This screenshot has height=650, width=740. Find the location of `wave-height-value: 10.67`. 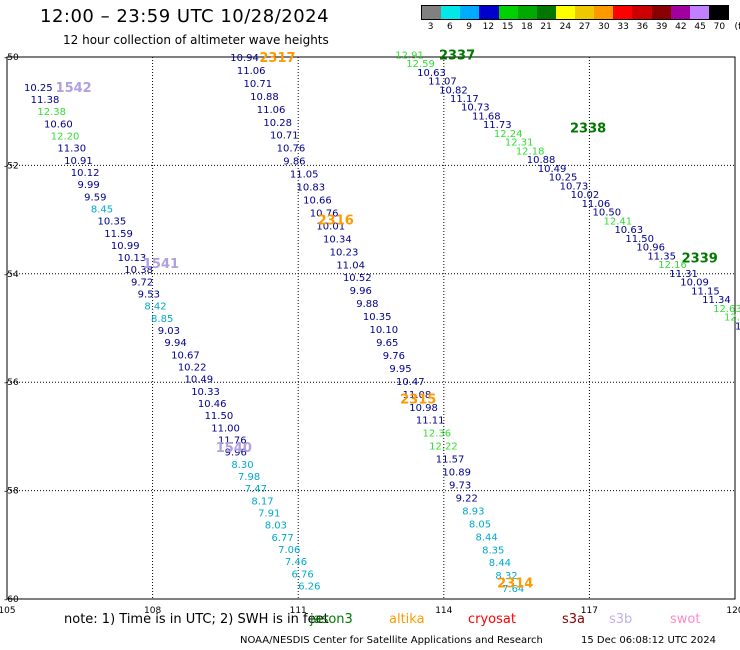

wave-height-value: 10.67 is located at coordinates (185, 355).